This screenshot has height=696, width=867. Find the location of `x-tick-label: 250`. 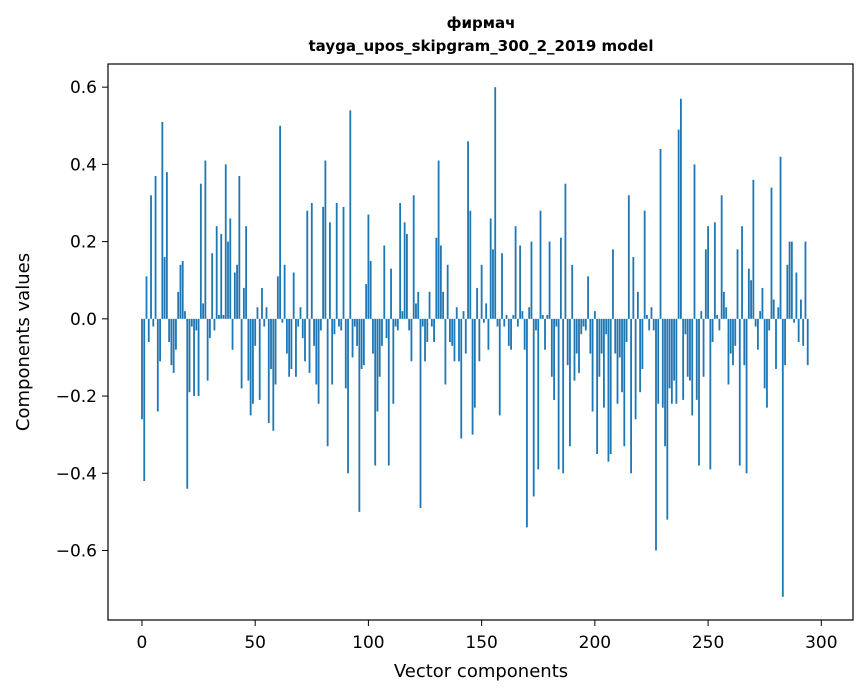

x-tick-label: 250 is located at coordinates (708, 643).